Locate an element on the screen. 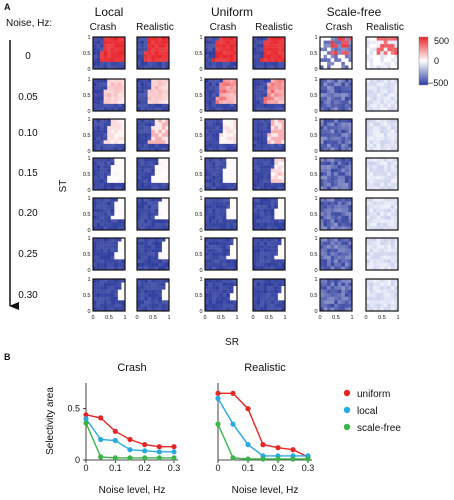  heatmap-local-crash: 10.50 is located at coordinates (104, 54).